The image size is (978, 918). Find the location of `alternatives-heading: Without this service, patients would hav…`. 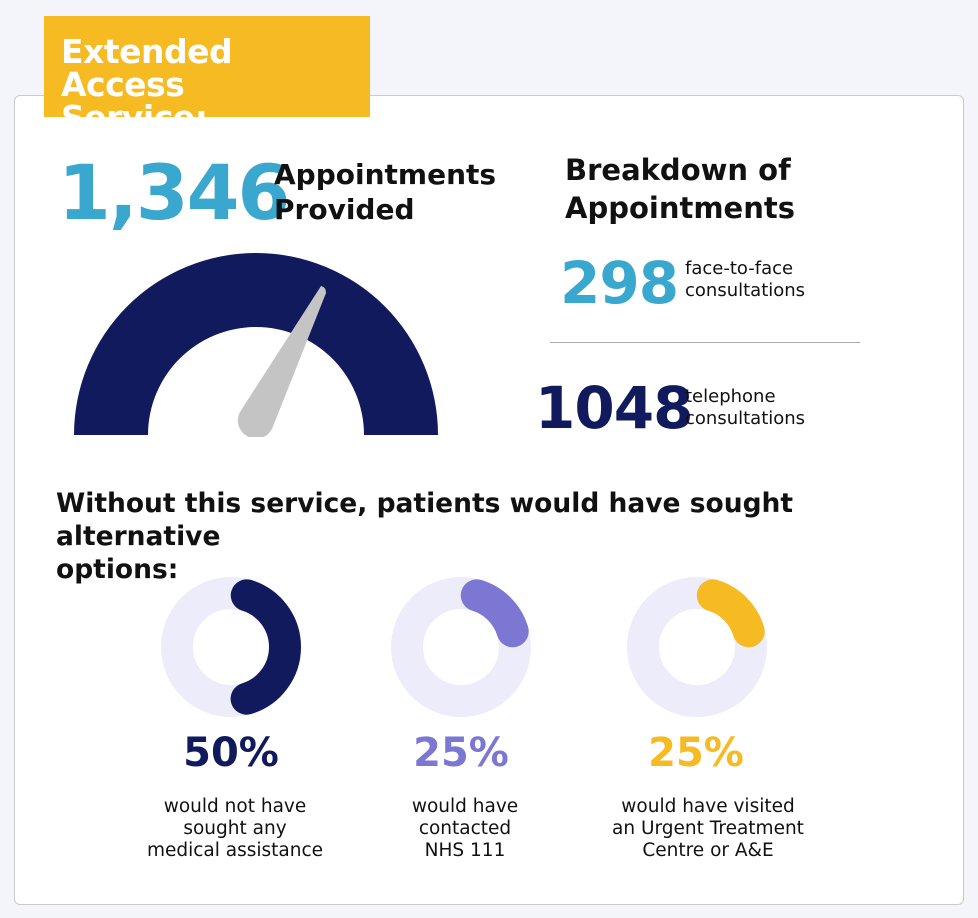

alternatives-heading: Without this service, patients would hav… is located at coordinates (486, 536).